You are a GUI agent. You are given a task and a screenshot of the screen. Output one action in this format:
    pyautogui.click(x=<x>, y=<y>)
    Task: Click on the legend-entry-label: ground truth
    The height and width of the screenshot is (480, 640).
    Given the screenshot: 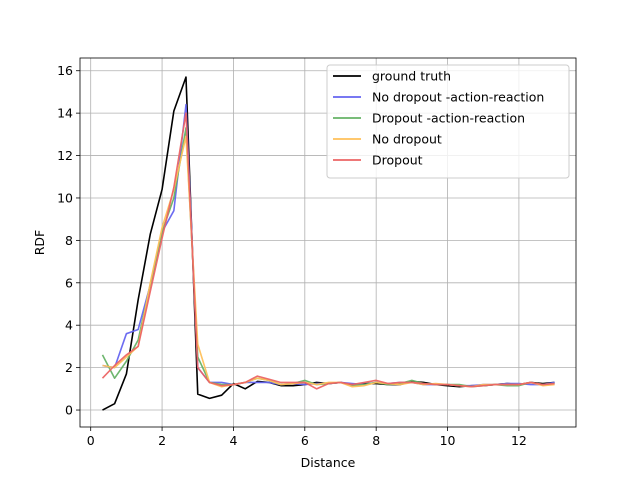 What is the action you would take?
    pyautogui.click(x=411, y=76)
    